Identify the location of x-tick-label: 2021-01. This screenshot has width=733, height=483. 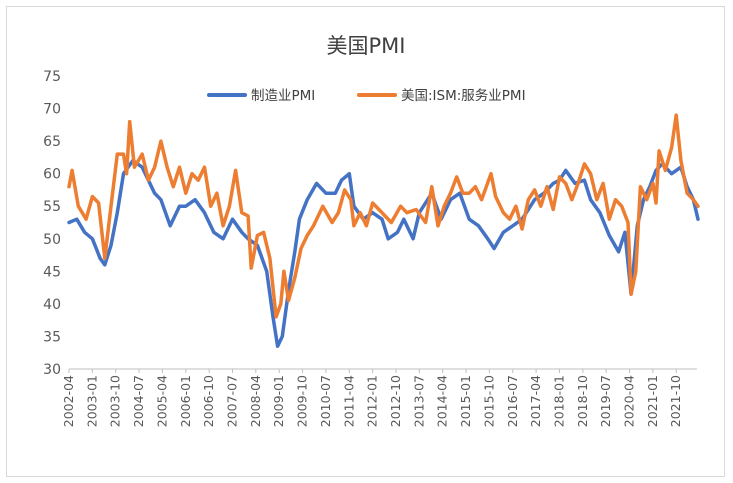
(652, 401).